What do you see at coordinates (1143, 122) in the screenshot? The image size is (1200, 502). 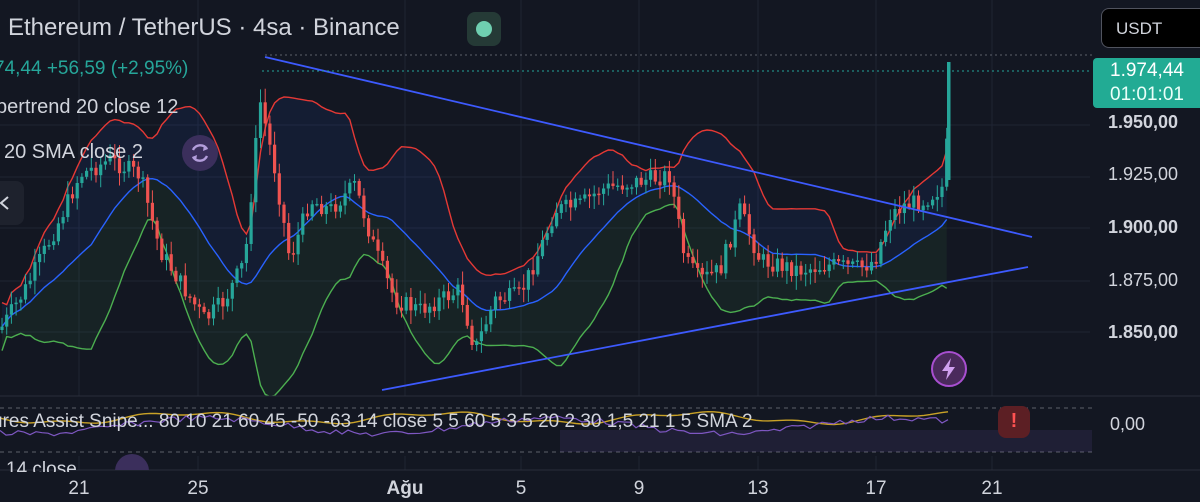 I see `y-axis-label: 1.950,00` at bounding box center [1143, 122].